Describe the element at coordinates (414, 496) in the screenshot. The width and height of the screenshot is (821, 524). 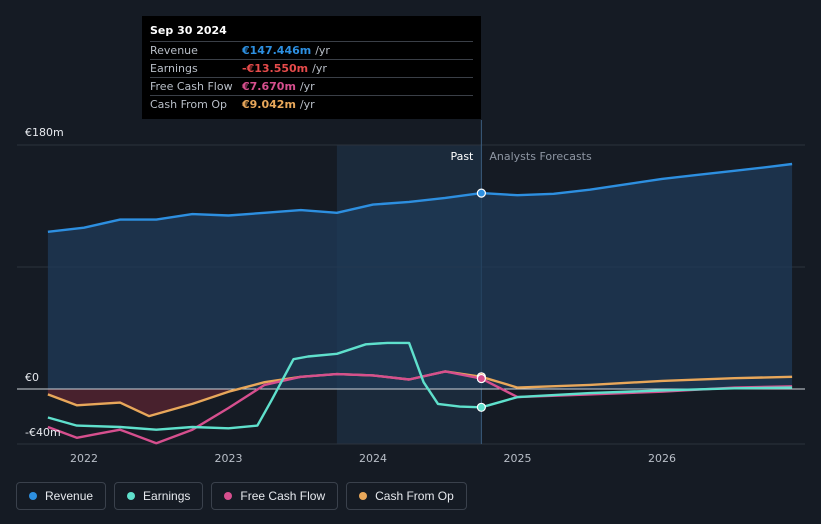
I see `legend-label: Cash From Op` at that location.